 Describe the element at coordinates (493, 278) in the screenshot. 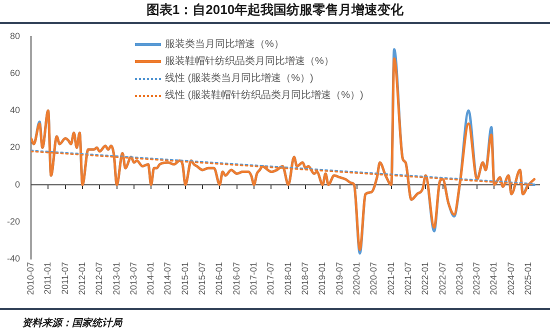

I see `x-tick-label: 2024-01` at that location.